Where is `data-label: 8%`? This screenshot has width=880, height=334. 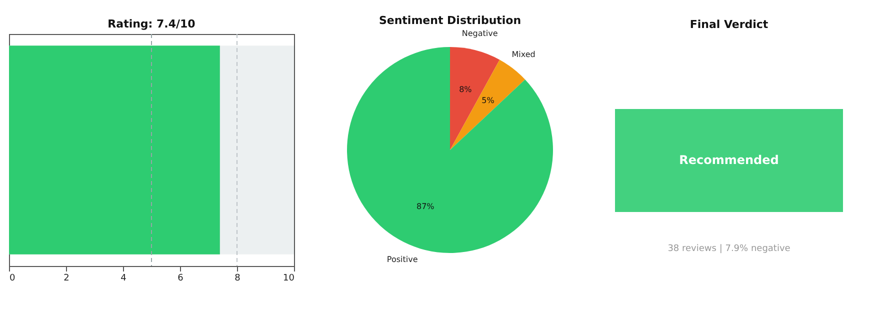
data-label: 8% is located at coordinates (465, 89).